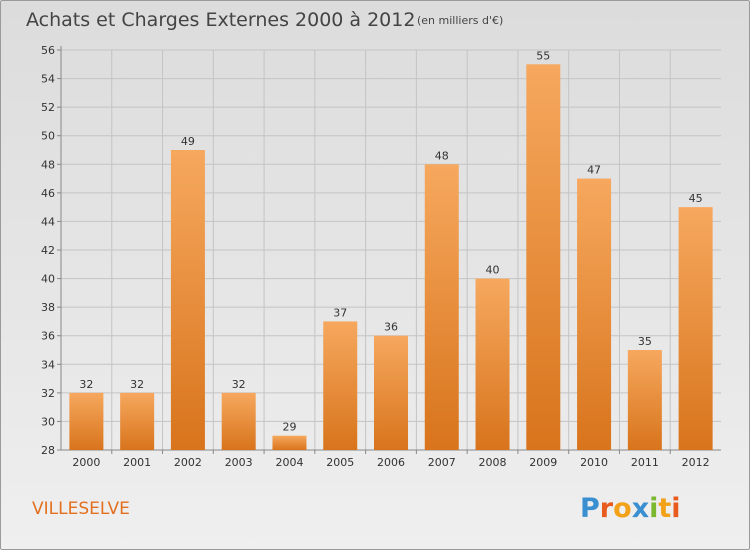 The width and height of the screenshot is (750, 550). What do you see at coordinates (543, 257) in the screenshot?
I see `bar-2009` at bounding box center [543, 257].